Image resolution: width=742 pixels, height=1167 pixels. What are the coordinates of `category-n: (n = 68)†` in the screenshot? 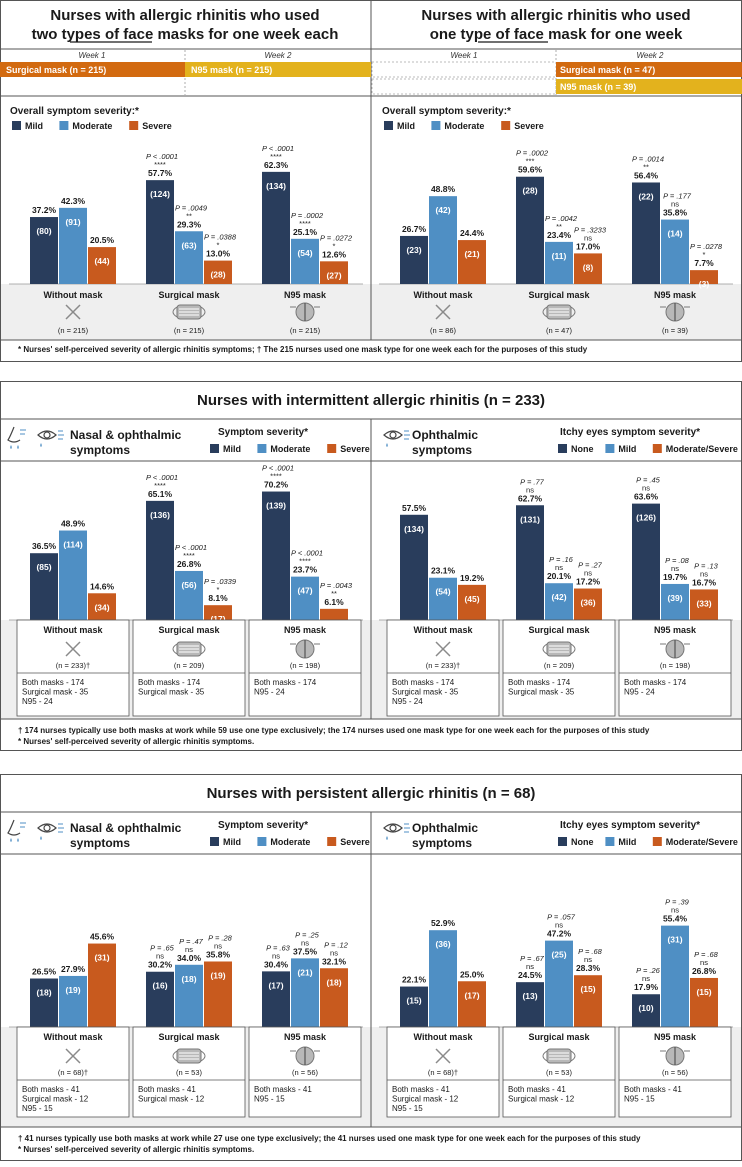 It's located at (443, 1072).